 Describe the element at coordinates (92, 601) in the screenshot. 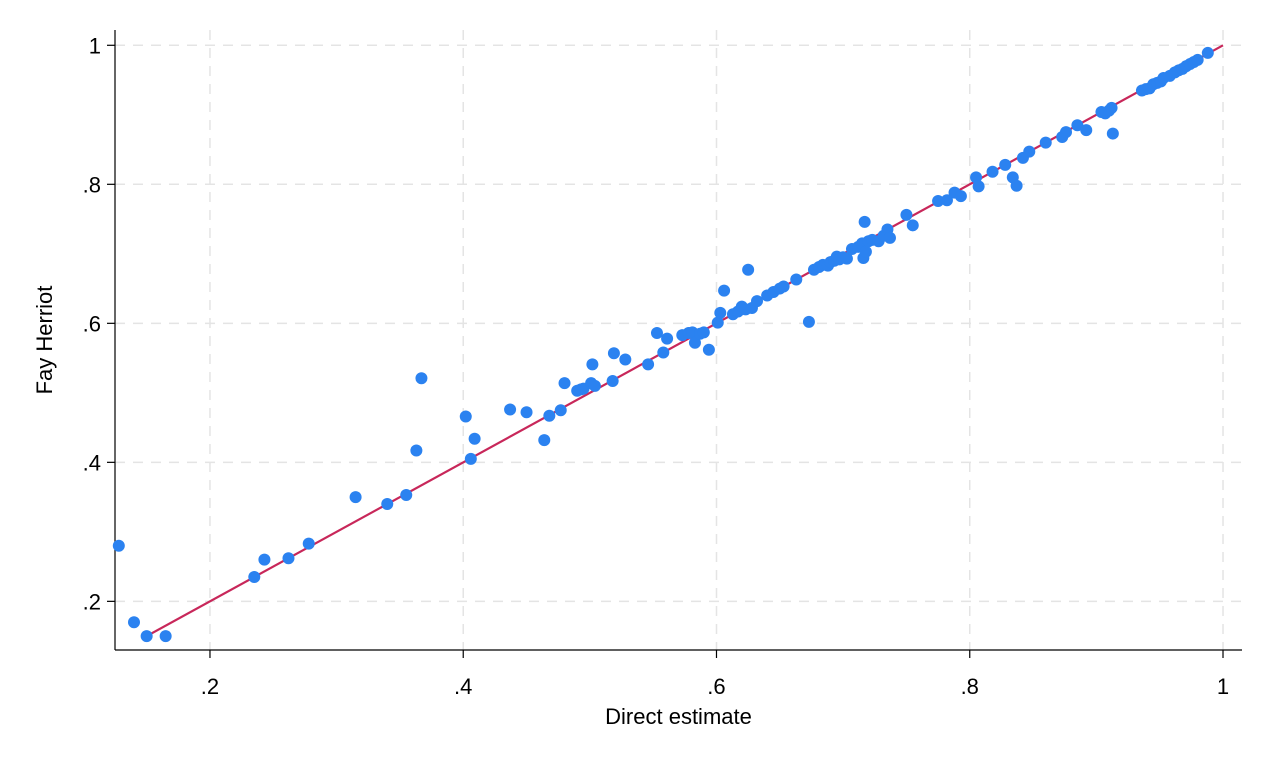

I see `y-tick-label: .2` at that location.